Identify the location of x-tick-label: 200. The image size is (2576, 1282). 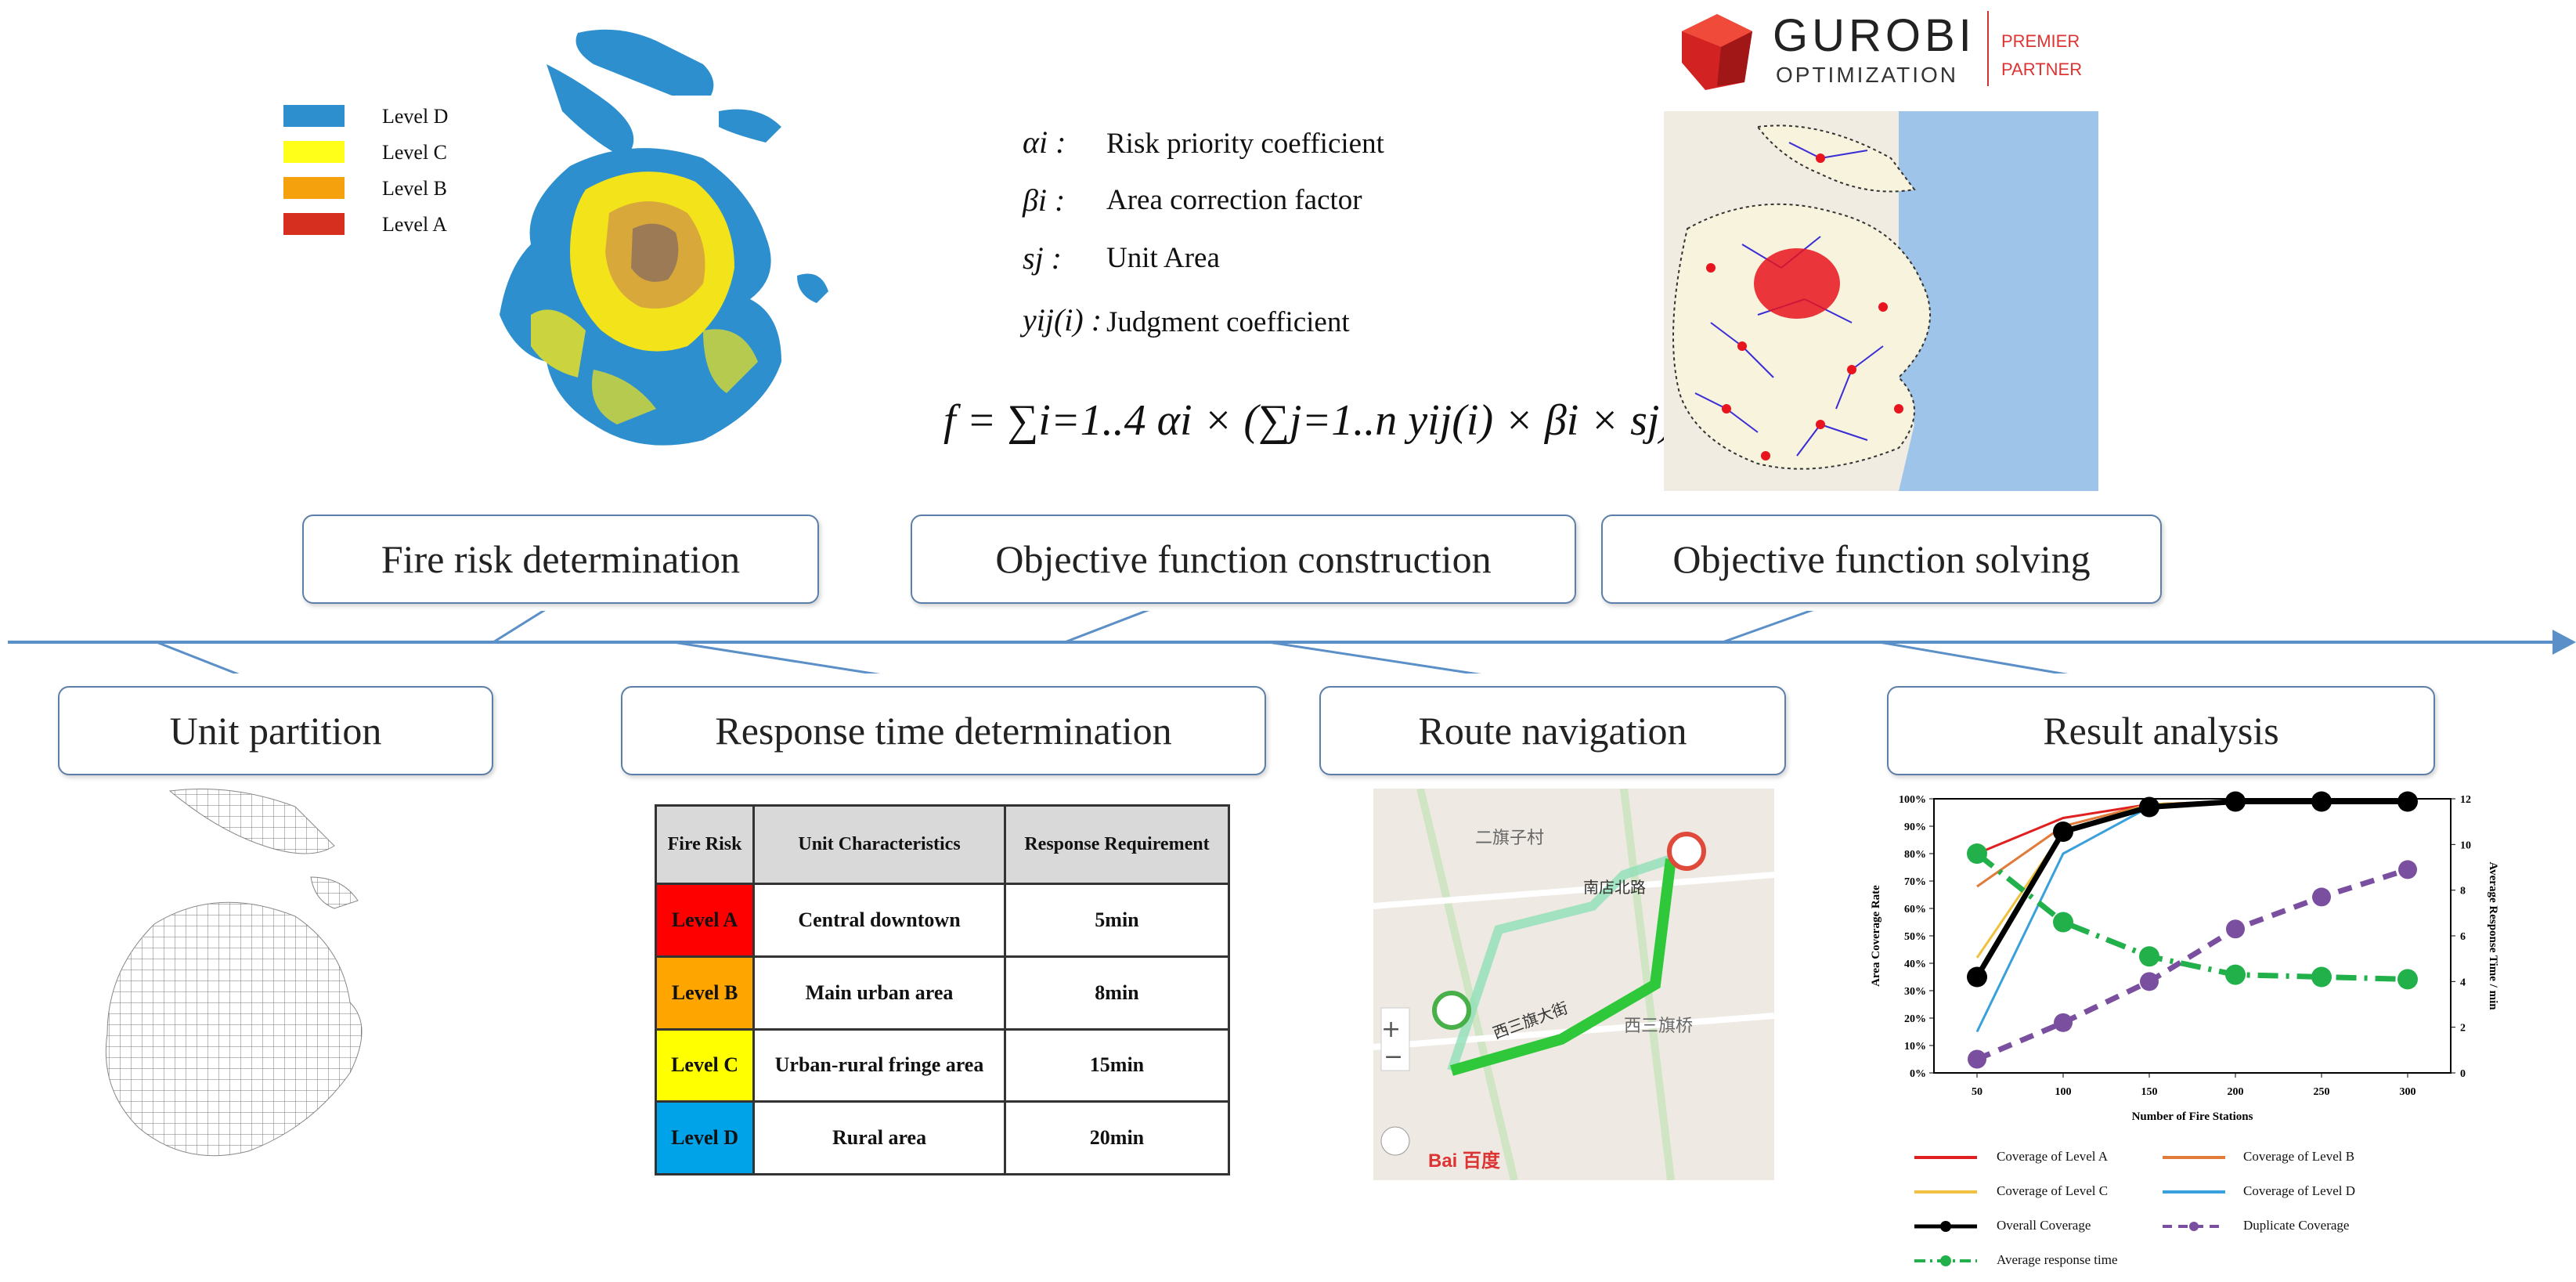
(2236, 1092).